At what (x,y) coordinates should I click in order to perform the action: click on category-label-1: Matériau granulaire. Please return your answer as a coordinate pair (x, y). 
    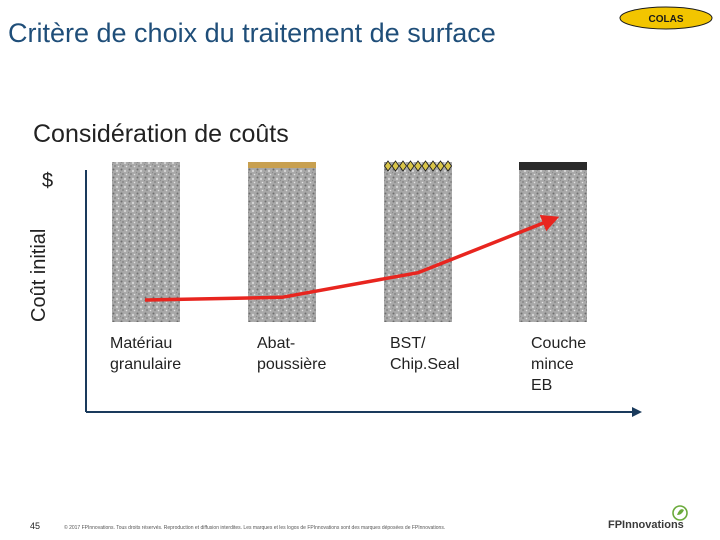
    Looking at the image, I should click on (146, 354).